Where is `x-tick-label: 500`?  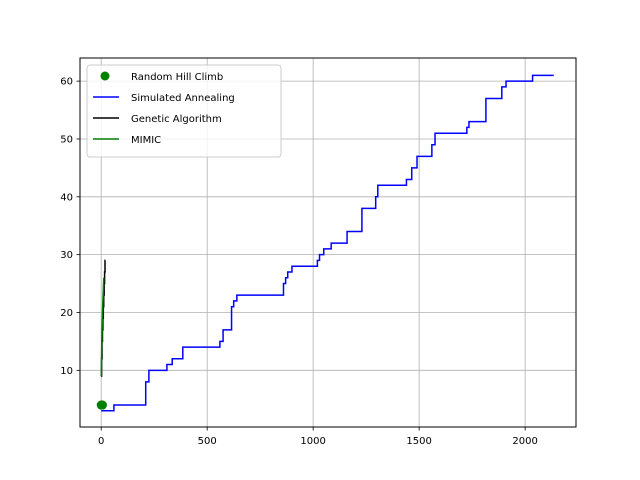
x-tick-label: 500 is located at coordinates (207, 441).